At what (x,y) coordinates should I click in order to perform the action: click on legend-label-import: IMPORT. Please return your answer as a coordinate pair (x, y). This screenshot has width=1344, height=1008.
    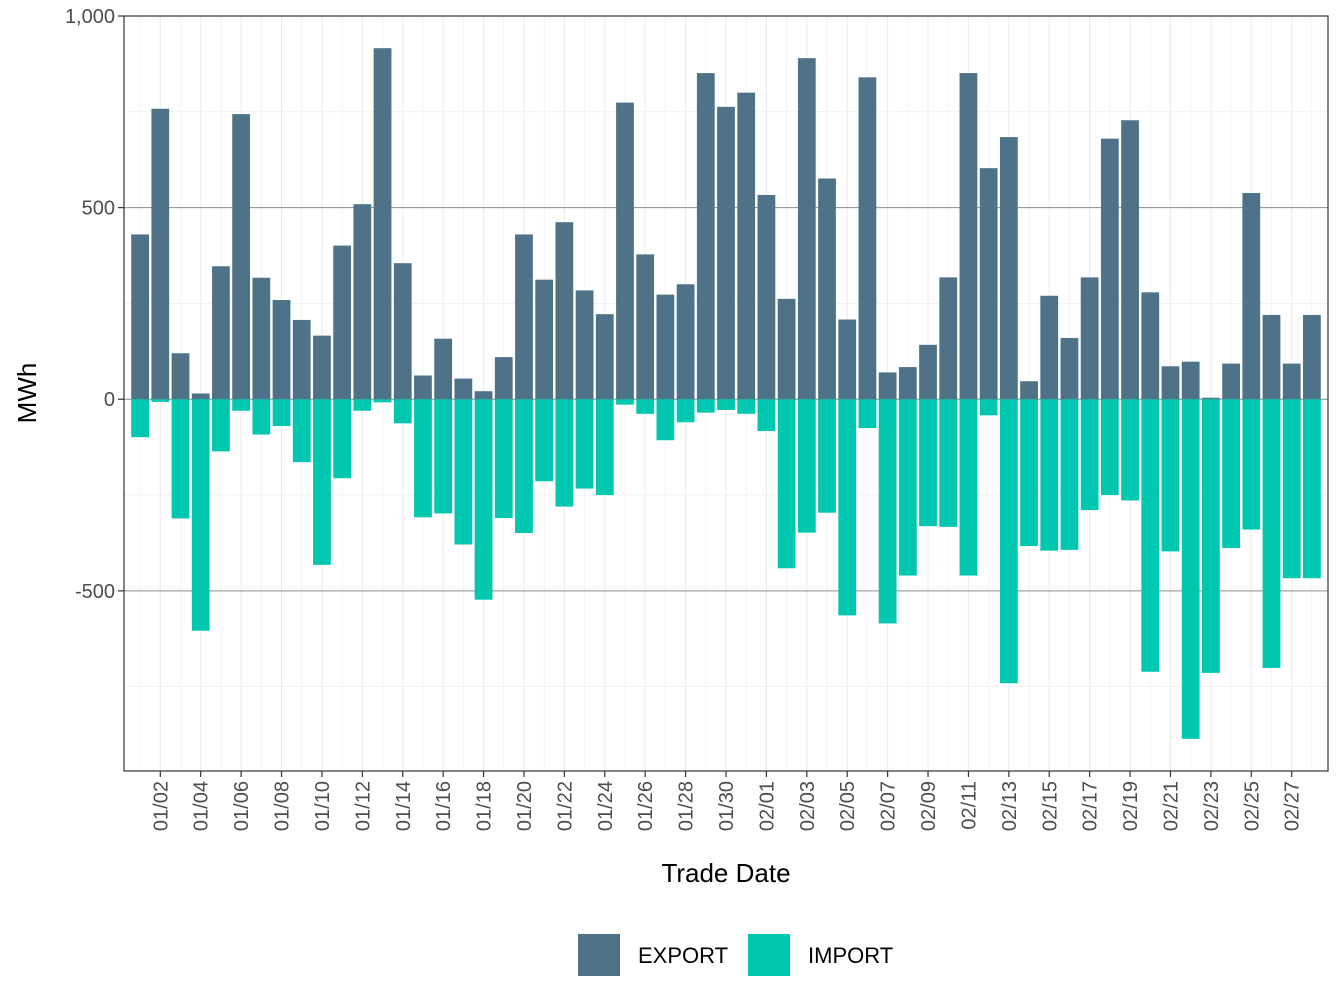
    Looking at the image, I should click on (850, 955).